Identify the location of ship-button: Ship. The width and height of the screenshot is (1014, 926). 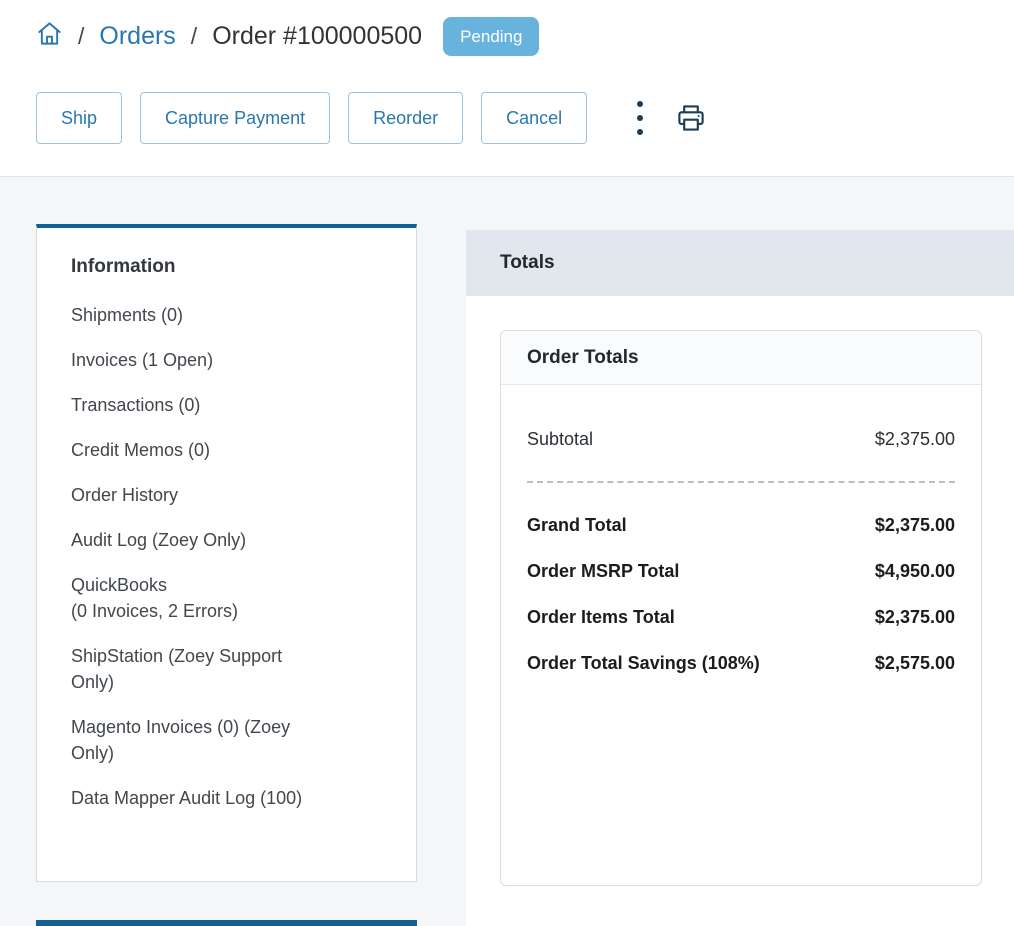
(79, 118).